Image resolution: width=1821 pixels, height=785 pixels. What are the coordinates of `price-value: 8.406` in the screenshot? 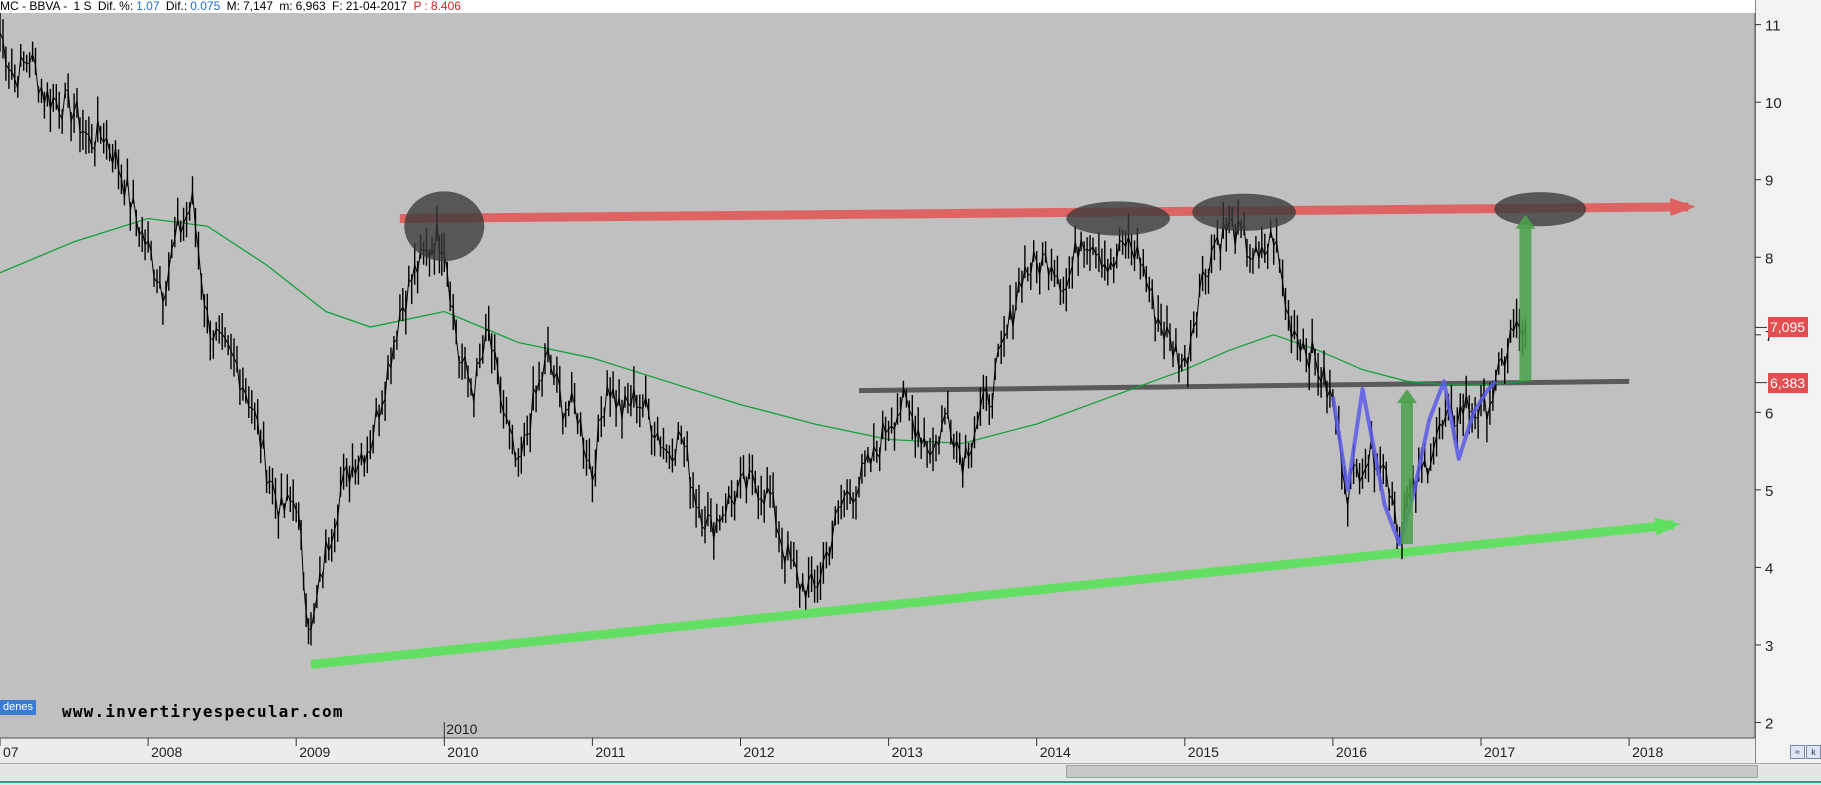 It's located at (445, 6).